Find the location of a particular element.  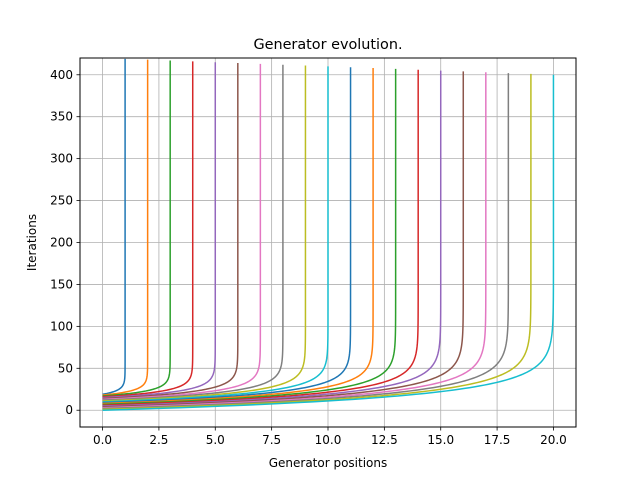

chart-title: Generator evolution. is located at coordinates (327, 45).